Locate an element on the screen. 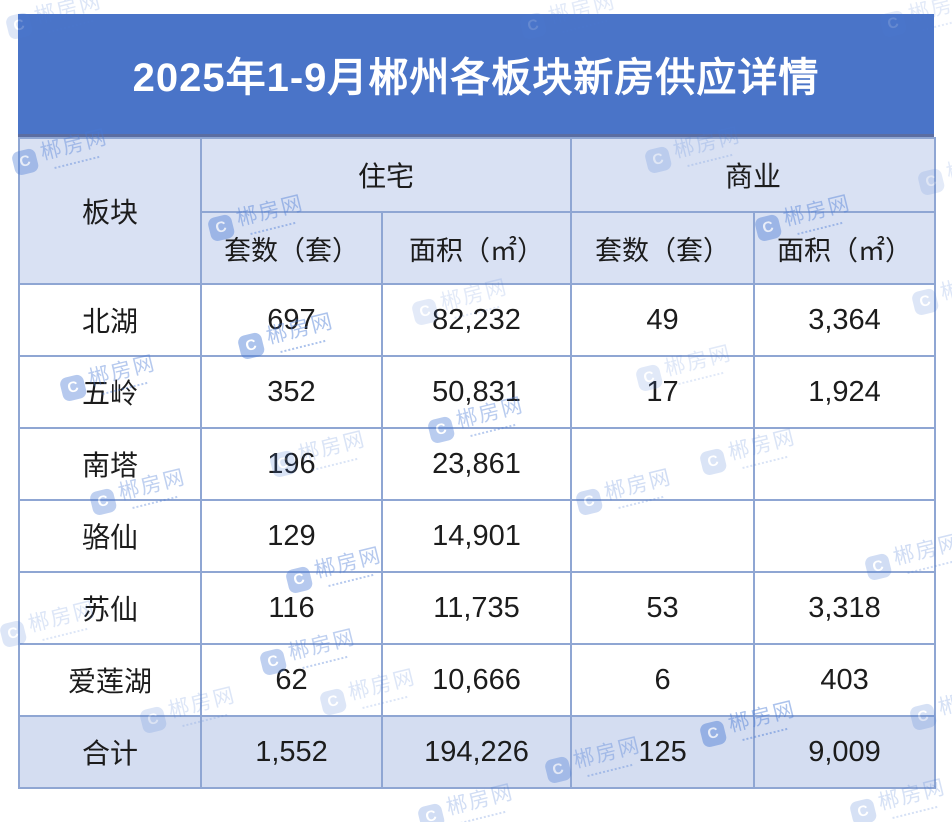 This screenshot has height=822, width=952. page-title: 2025年1-9月郴州各板块新房供应详情 is located at coordinates (476, 78).